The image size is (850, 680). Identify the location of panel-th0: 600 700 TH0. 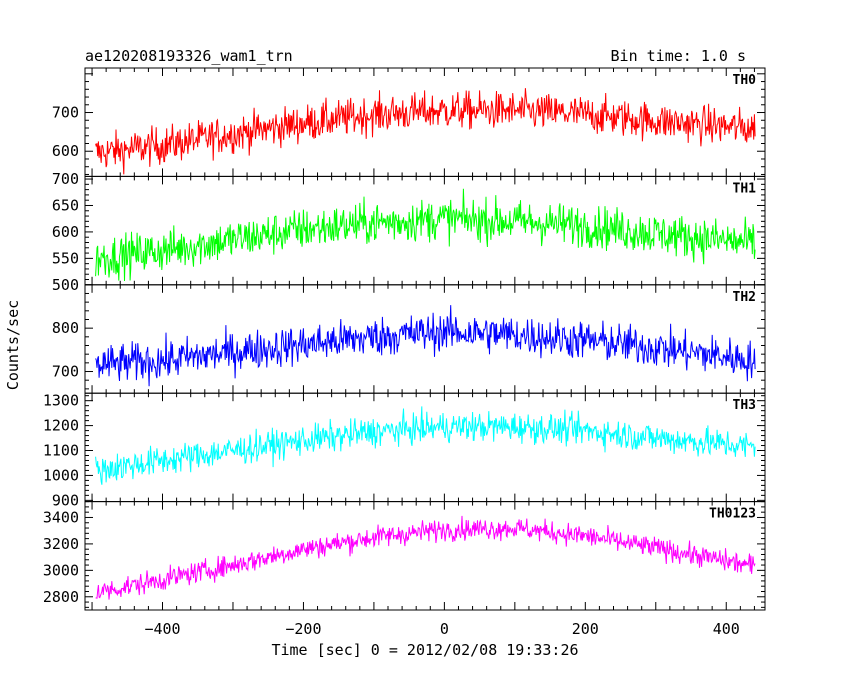
(409, 122).